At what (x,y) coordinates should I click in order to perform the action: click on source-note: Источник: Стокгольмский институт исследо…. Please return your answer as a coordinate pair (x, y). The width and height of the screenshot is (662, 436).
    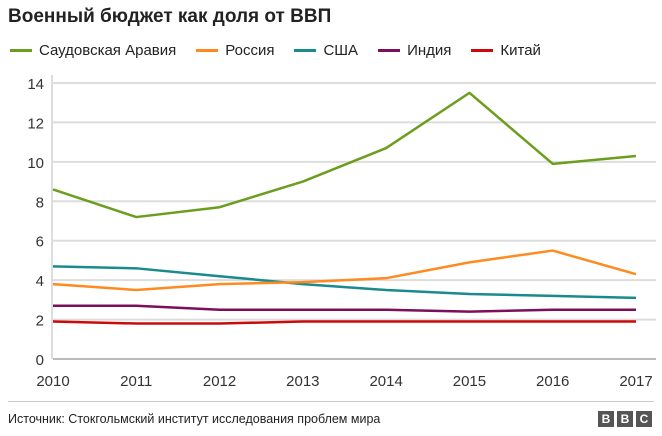
    Looking at the image, I should click on (194, 419).